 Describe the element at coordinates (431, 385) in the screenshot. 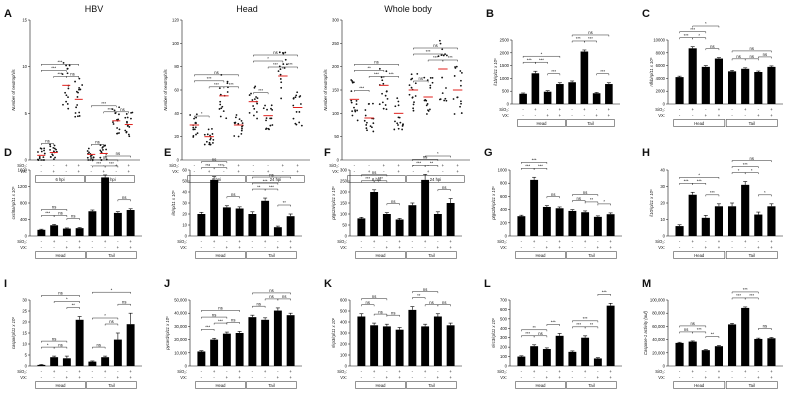

I see `group-box` at that location.